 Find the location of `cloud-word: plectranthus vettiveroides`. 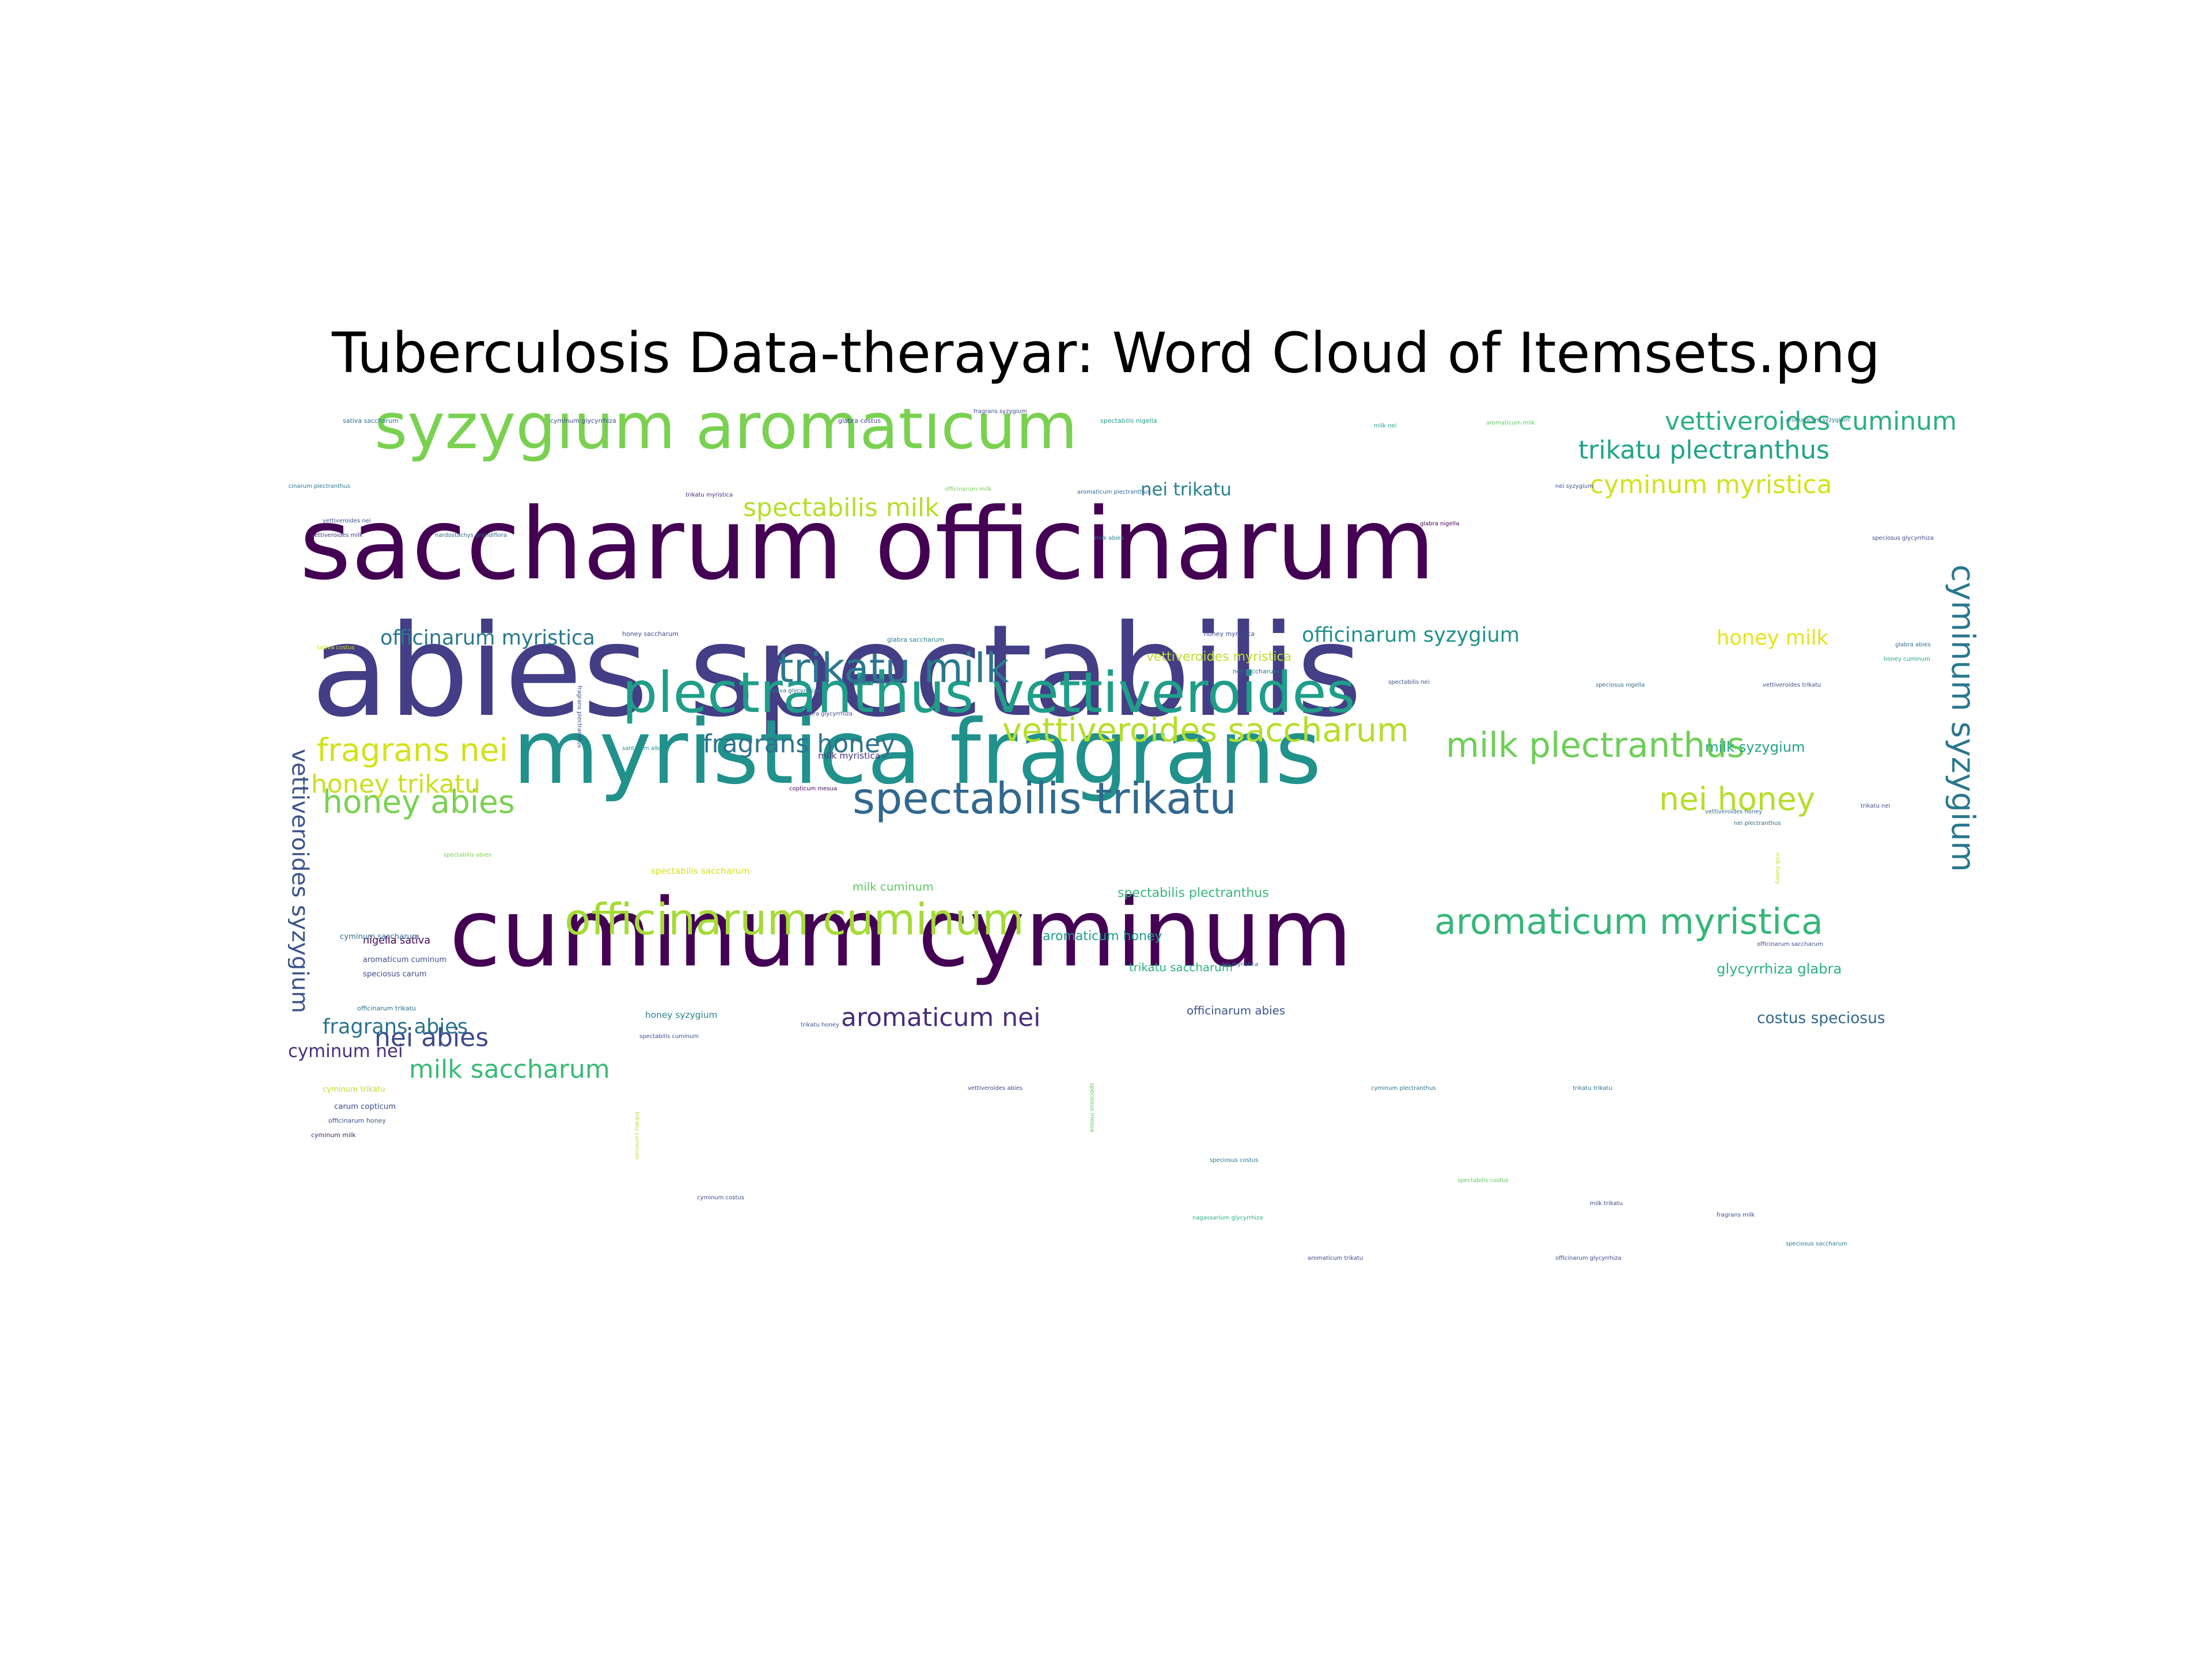

cloud-word: plectranthus vettiveroides is located at coordinates (989, 692).